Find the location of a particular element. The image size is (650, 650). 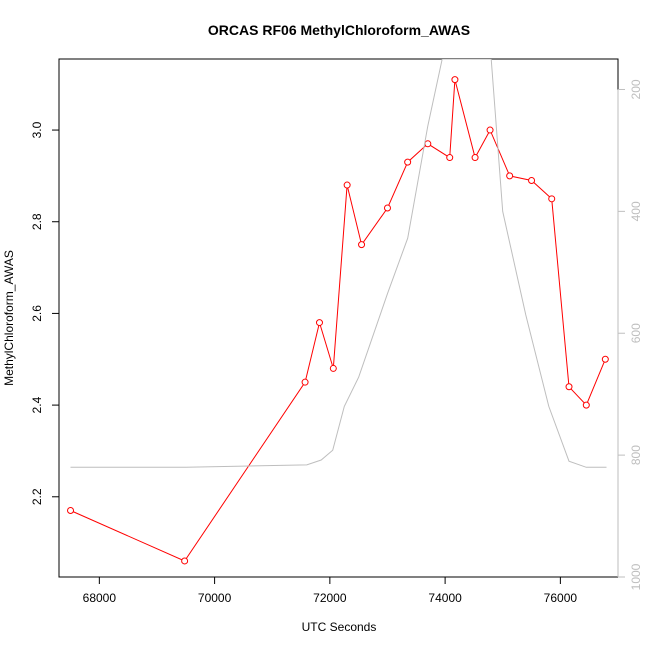

left-y-axis: 2.2 2.4 2.6 2.8 3.0 is located at coordinates (45, 313).